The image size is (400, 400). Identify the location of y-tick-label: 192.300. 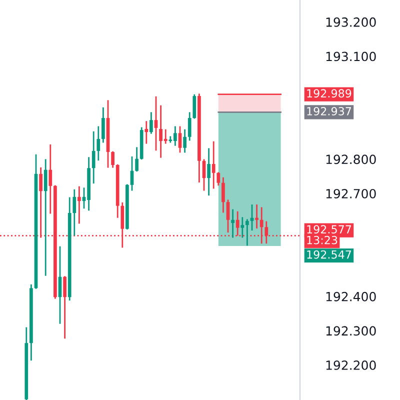
(351, 331).